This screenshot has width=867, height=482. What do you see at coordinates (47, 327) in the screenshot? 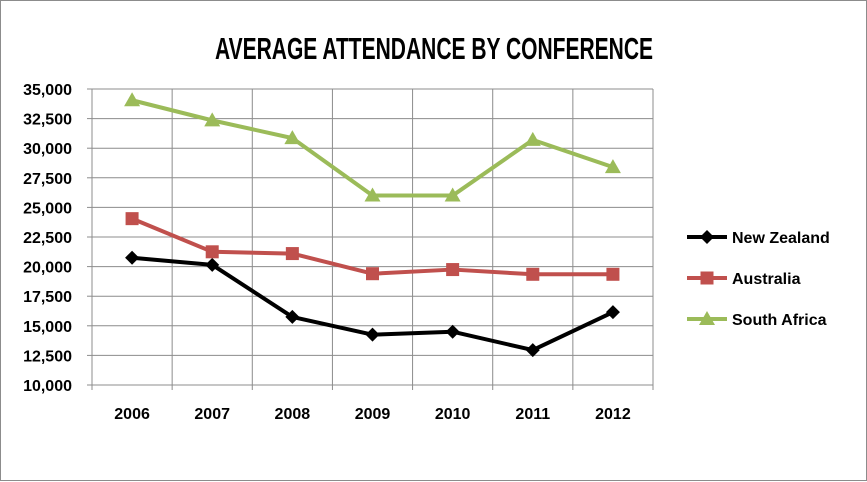
I see `y-tick-label: 15,000` at bounding box center [47, 327].